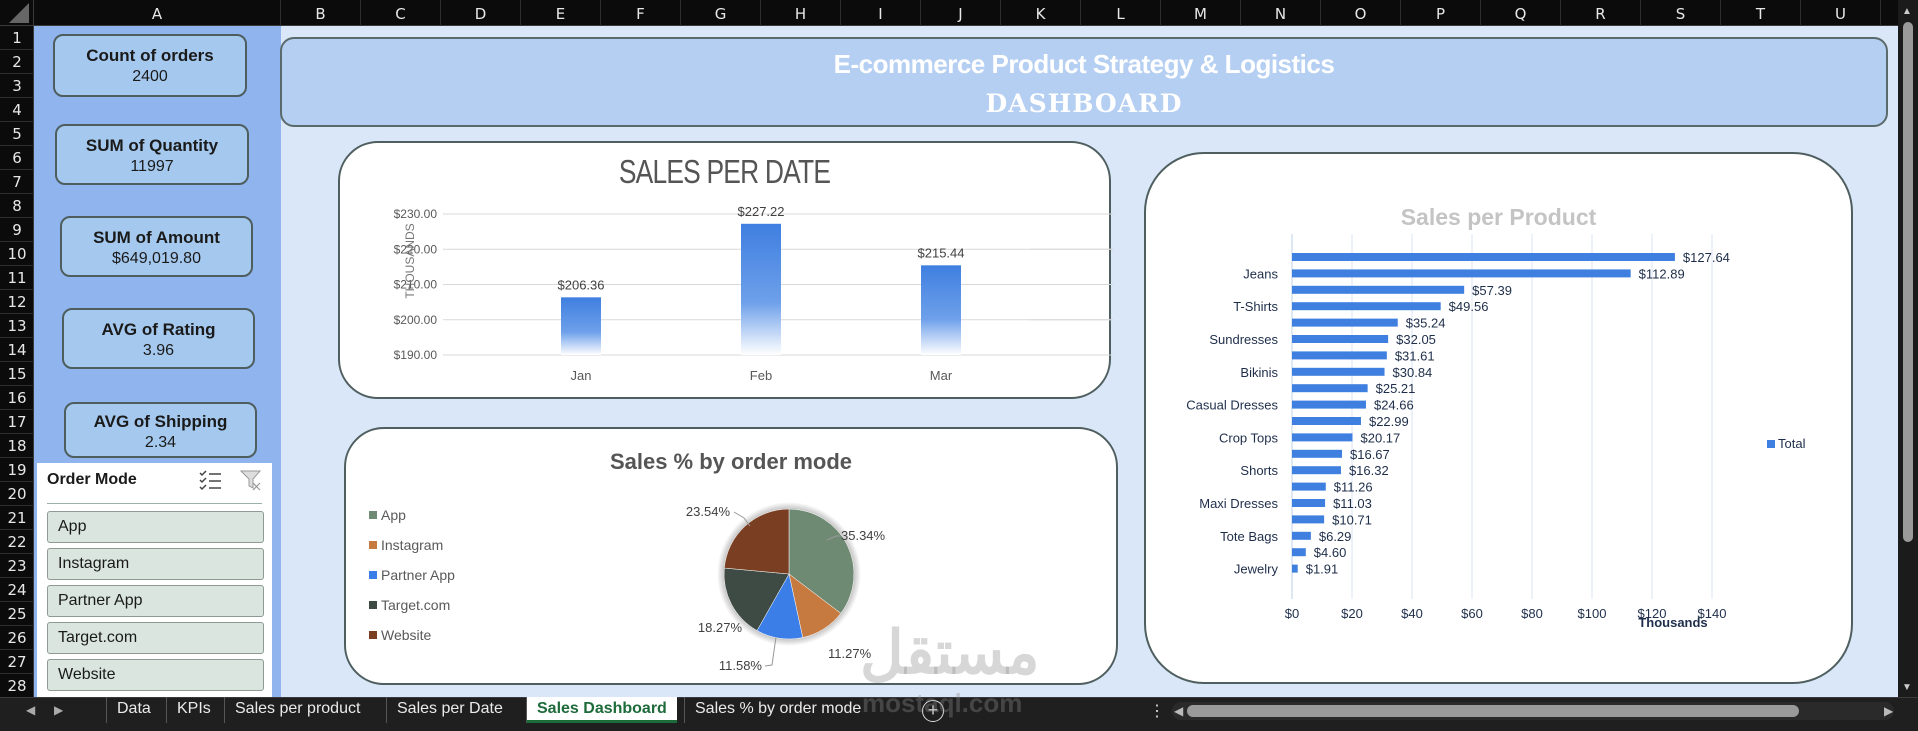 The image size is (1918, 731). I want to click on row-header-20: 20, so click(17, 494).